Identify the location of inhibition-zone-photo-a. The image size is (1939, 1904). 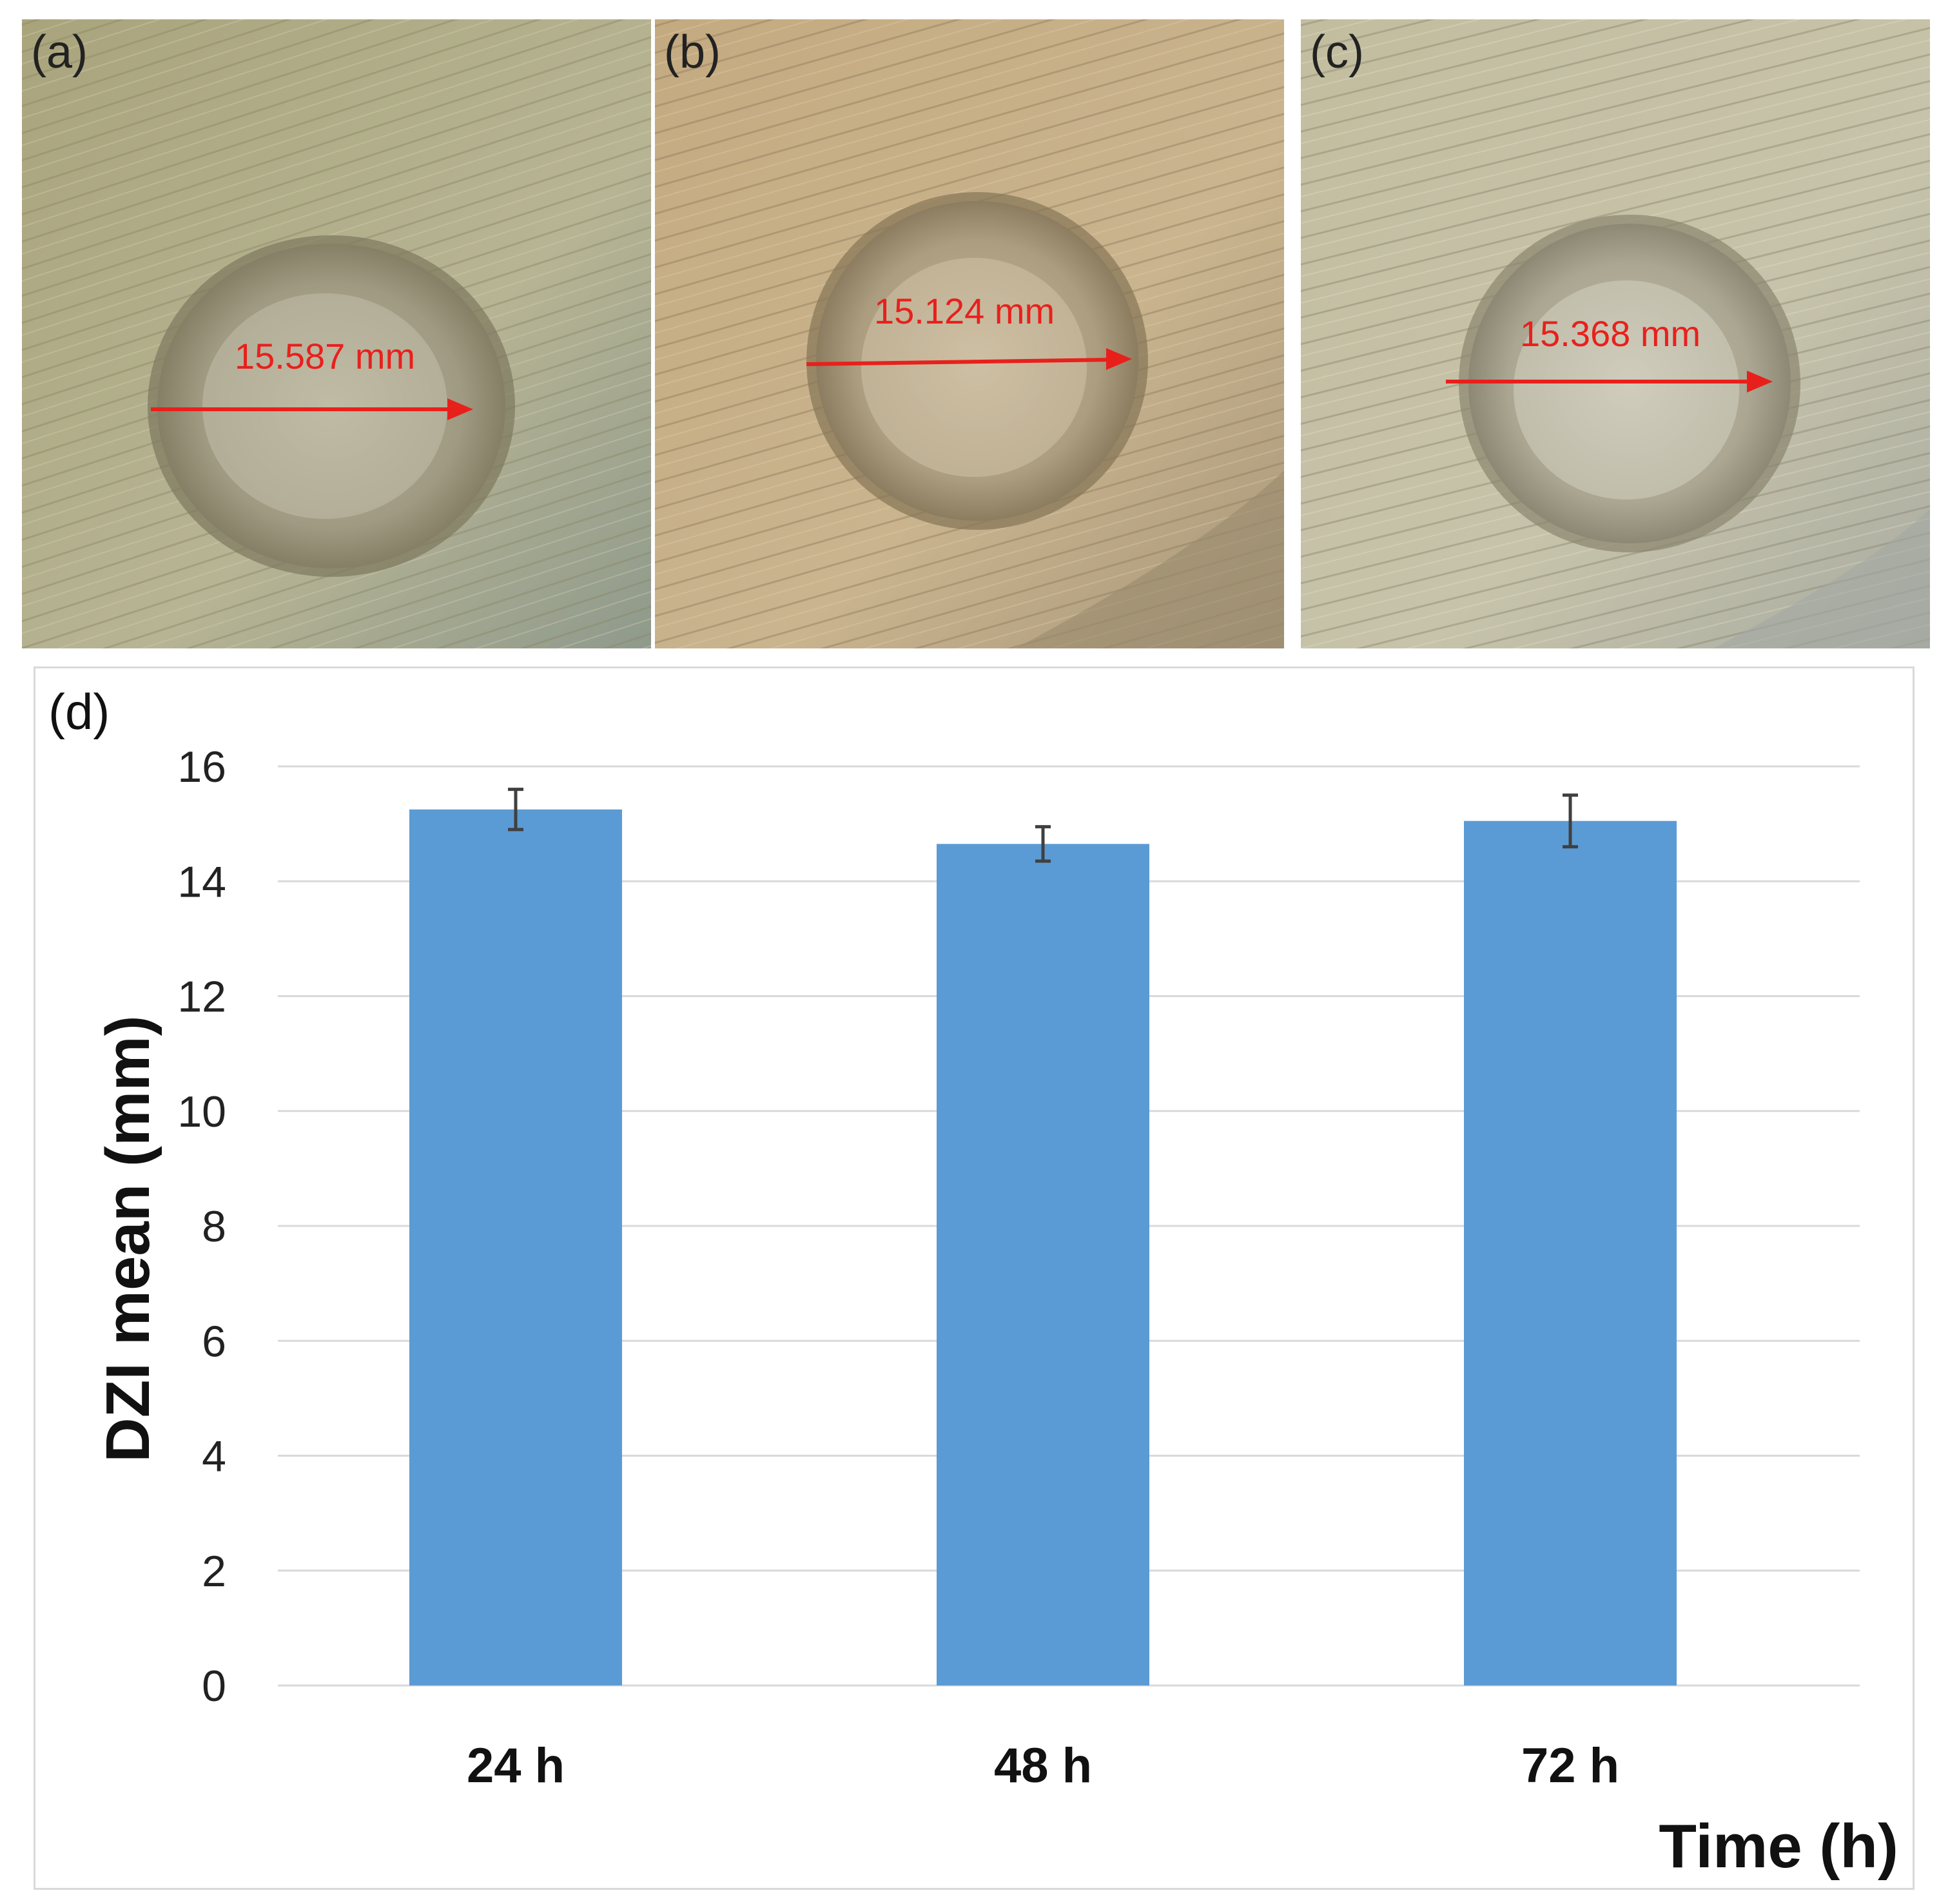
(337, 333).